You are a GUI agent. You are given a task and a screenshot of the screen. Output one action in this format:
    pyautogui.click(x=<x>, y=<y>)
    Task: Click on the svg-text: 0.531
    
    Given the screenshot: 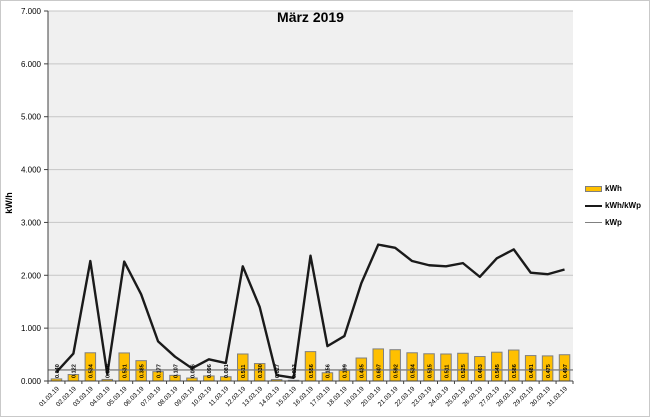 What is the action you would take?
    pyautogui.click(x=126, y=371)
    